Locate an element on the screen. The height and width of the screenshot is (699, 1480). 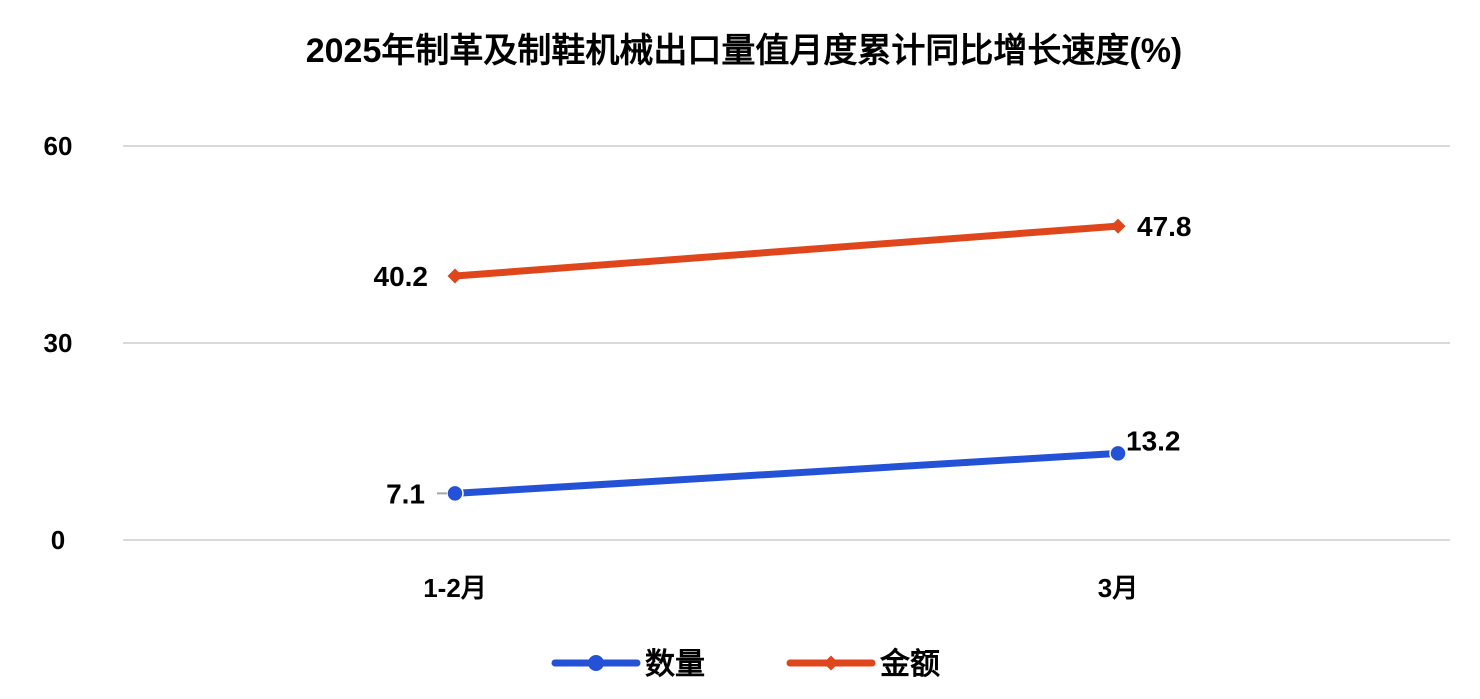
y-tick-label: 30 is located at coordinates (58, 343).